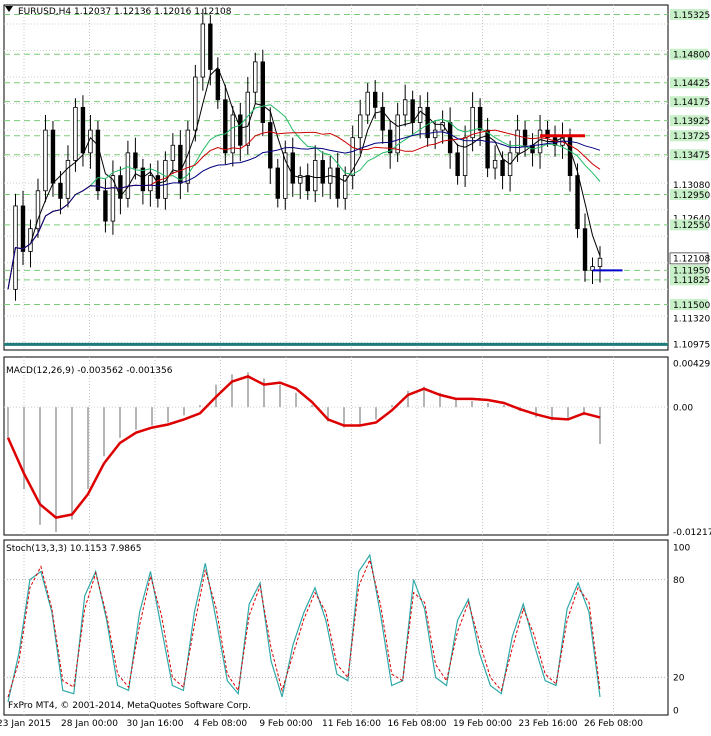  Describe the element at coordinates (691, 319) in the screenshot. I see `price-tick-label: 1.11320` at that location.